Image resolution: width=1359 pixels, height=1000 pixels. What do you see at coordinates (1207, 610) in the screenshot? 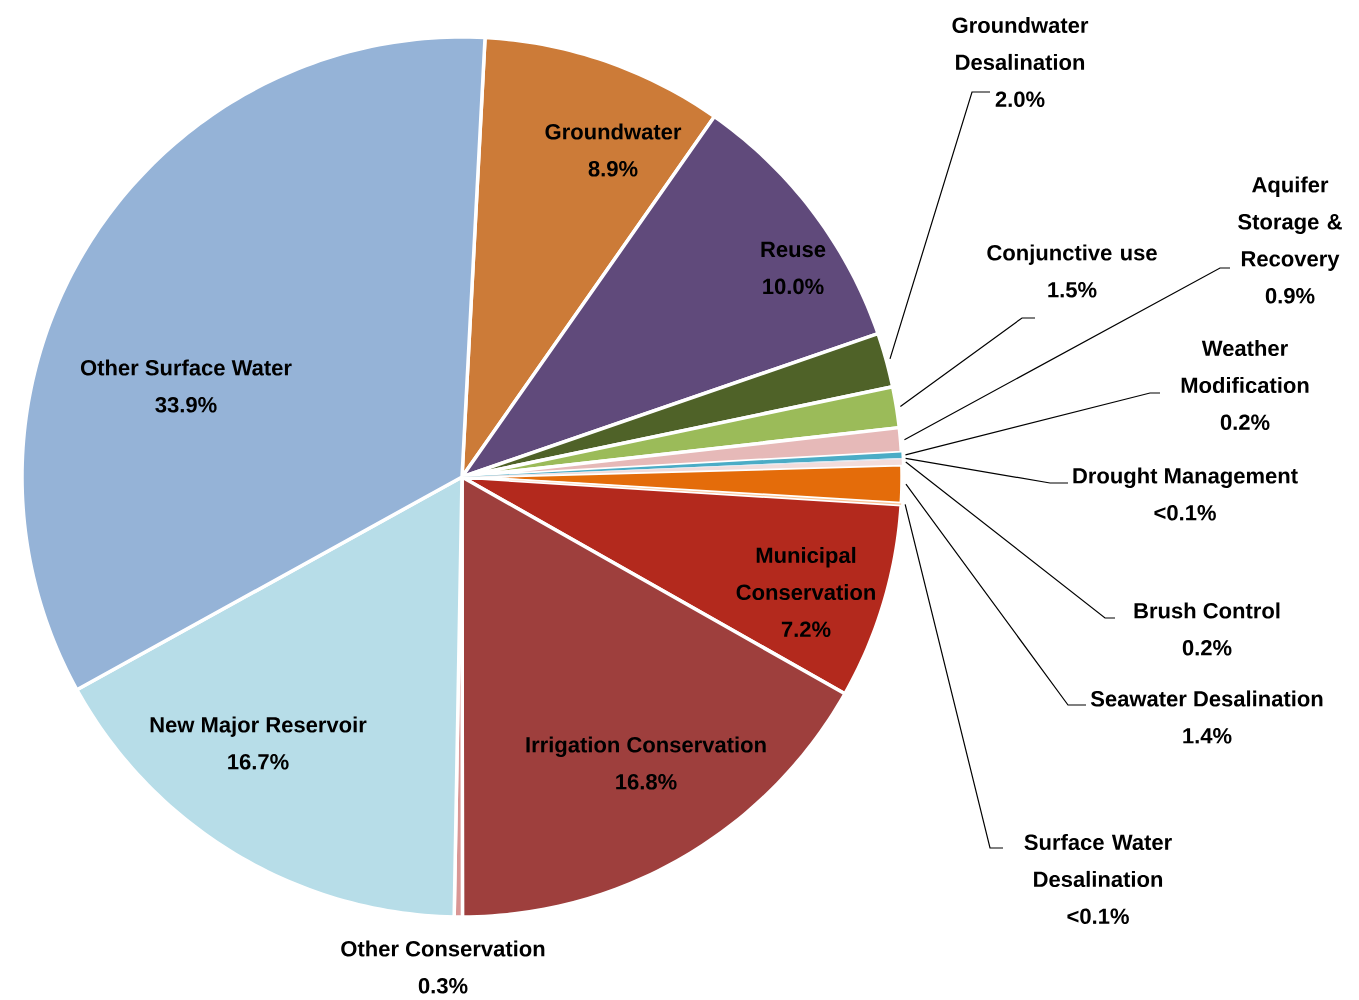
I see `slice-label: Brush Control` at bounding box center [1207, 610].